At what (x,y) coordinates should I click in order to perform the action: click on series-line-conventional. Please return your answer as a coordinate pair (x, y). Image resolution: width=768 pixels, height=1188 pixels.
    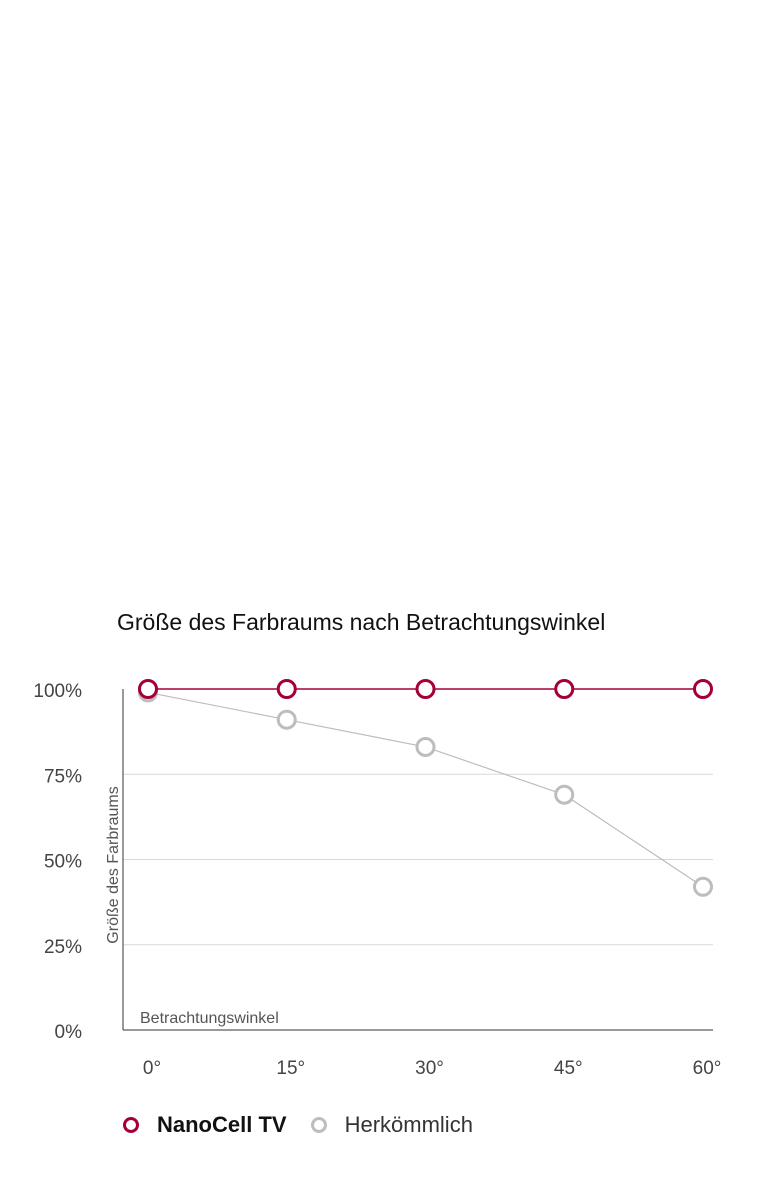
    Looking at the image, I should click on (425, 789).